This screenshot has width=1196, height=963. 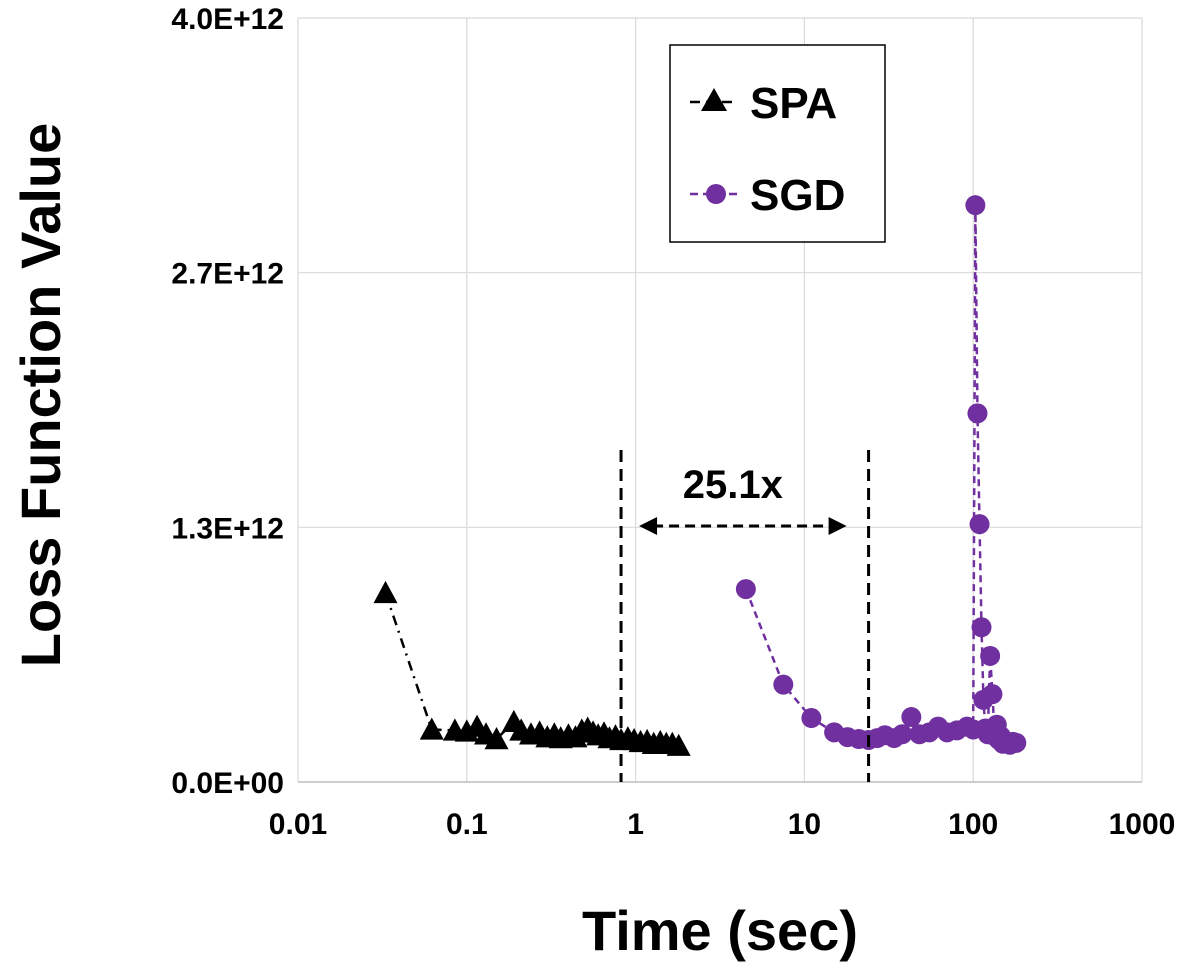 What do you see at coordinates (227, 783) in the screenshot?
I see `y-tick-label: 0.0E+00` at bounding box center [227, 783].